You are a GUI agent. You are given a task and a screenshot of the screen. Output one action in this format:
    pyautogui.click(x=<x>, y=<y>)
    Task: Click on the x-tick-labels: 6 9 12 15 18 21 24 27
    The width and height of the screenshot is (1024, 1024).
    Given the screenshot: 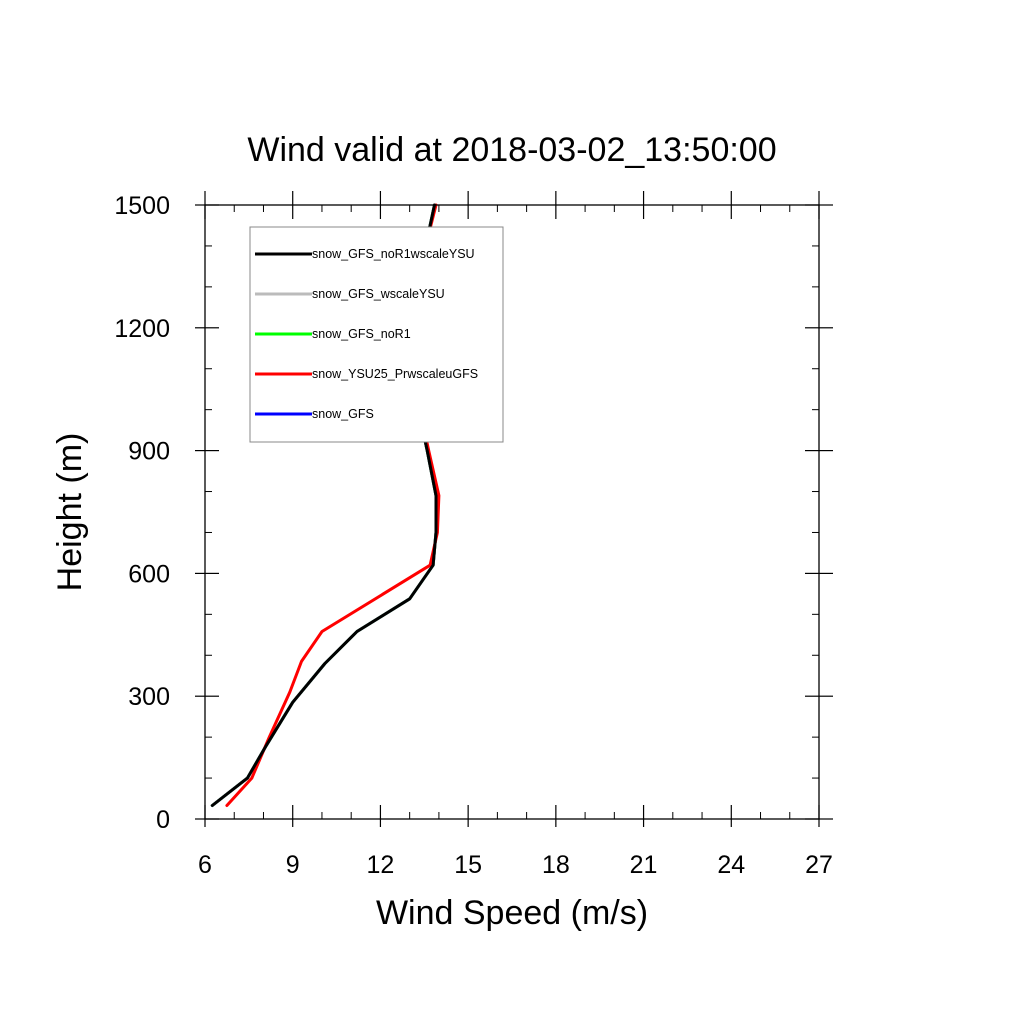 What is the action you would take?
    pyautogui.click(x=515, y=865)
    